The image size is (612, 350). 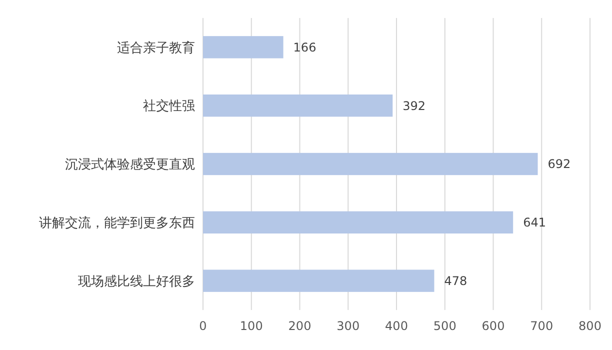 What do you see at coordinates (304, 47) in the screenshot?
I see `data-label: 166` at bounding box center [304, 47].